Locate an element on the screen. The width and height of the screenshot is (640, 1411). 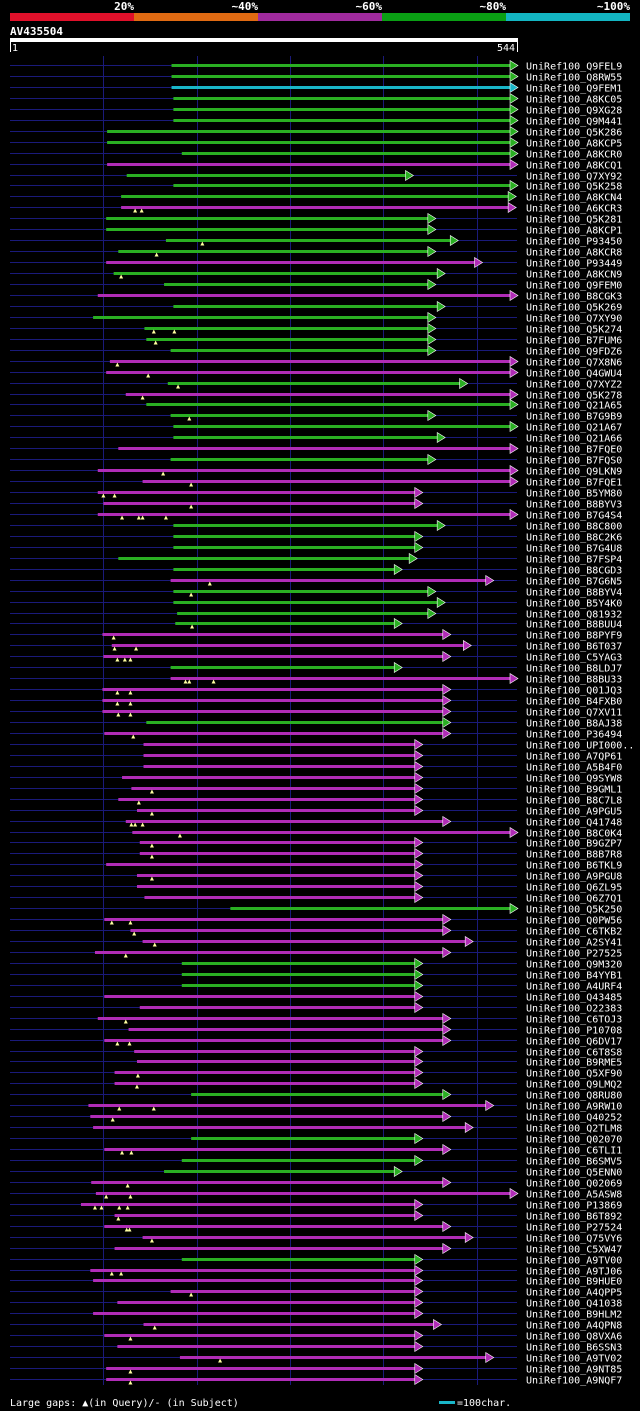
band-label-40: ~40% is located at coordinates (245, 6).